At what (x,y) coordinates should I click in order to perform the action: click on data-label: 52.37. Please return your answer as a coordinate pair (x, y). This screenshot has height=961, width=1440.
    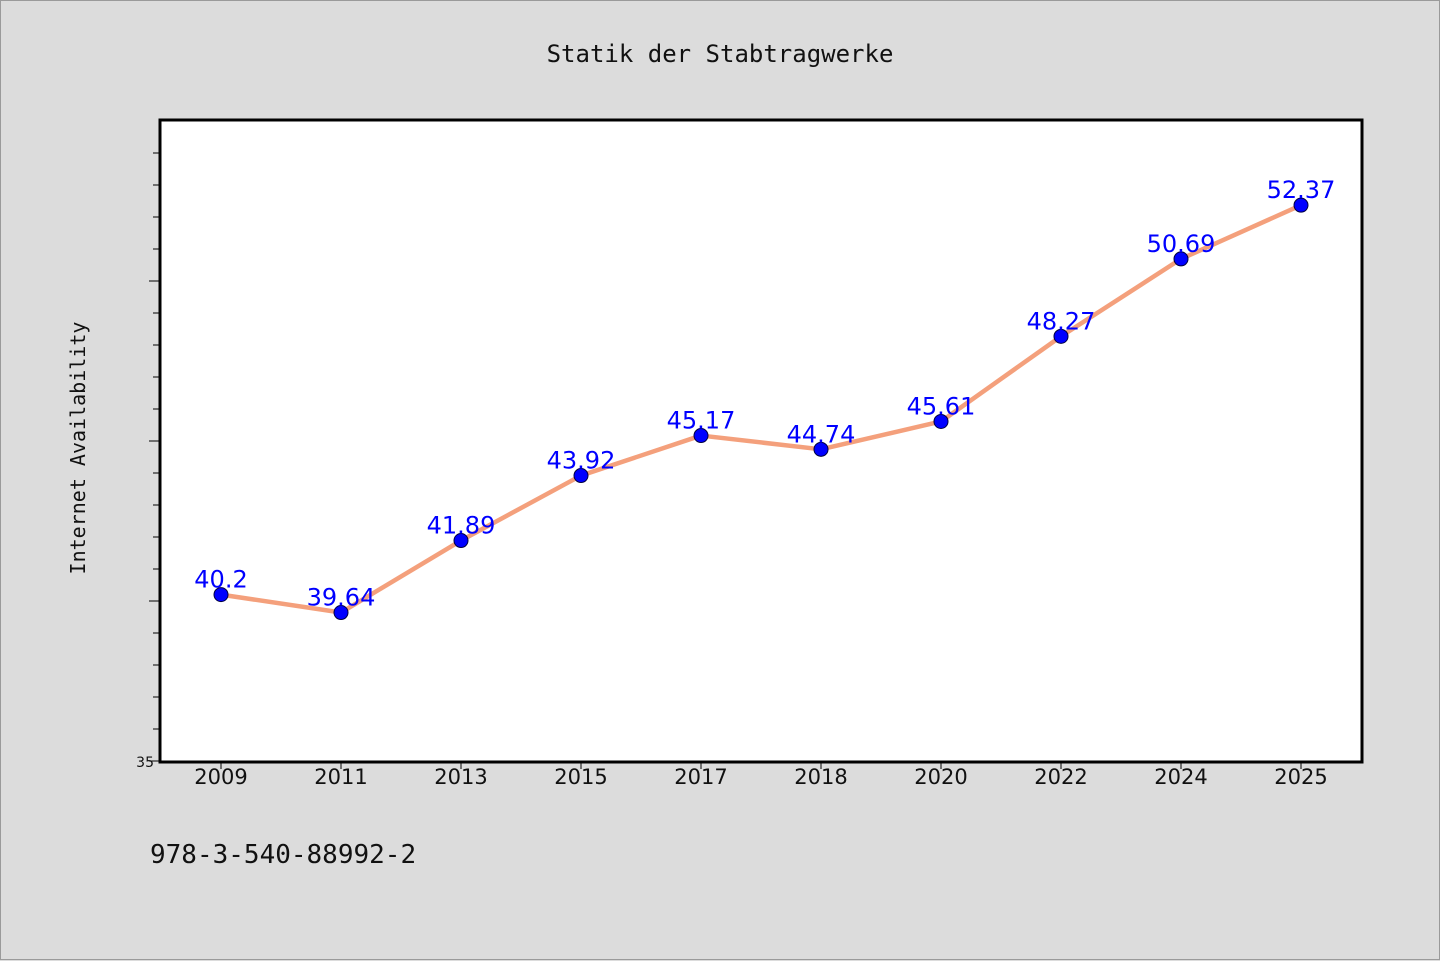
    Looking at the image, I should click on (1301, 190).